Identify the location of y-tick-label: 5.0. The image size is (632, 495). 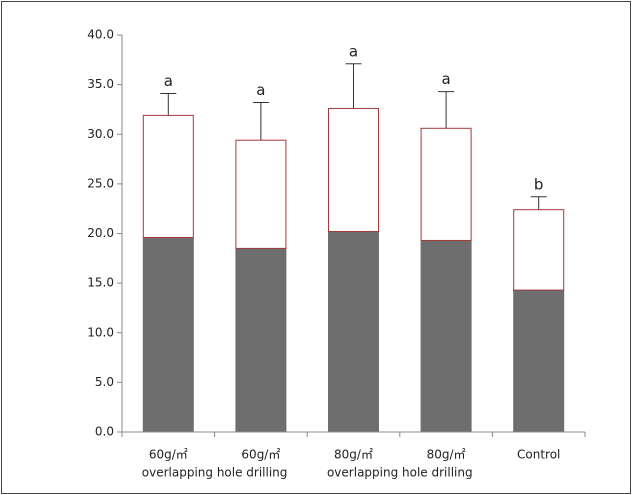
(104, 382).